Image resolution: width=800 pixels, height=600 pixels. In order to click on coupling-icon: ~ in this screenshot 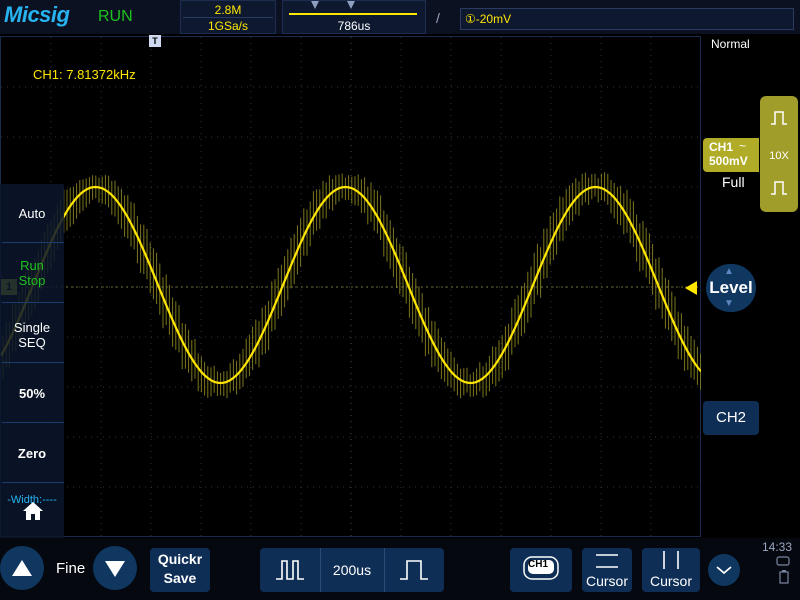, I will do `click(743, 146)`.